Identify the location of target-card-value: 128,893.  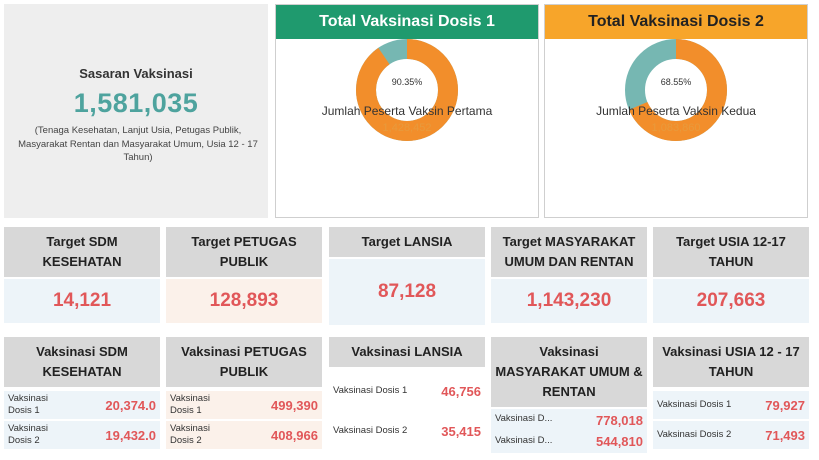
(244, 301).